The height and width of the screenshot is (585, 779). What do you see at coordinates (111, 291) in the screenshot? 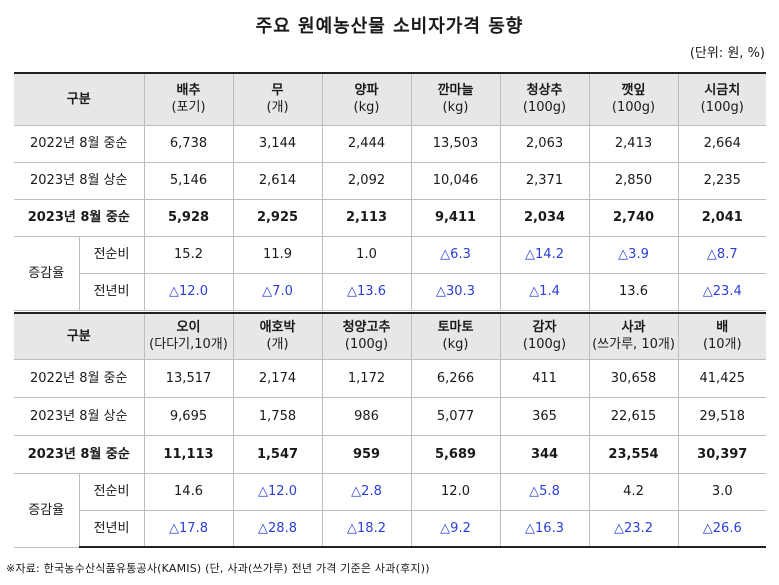
I see `row-label: 전년비` at bounding box center [111, 291].